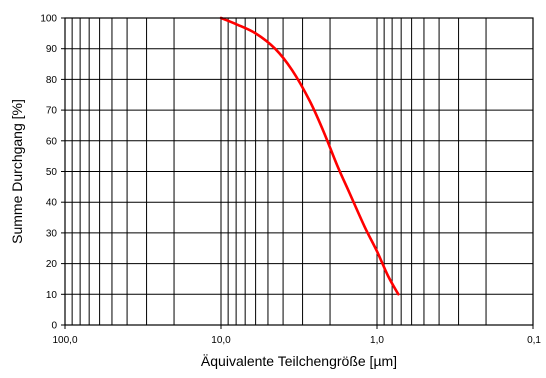 This screenshot has height=378, width=546. I want to click on y-tick-label: 100, so click(48, 19).